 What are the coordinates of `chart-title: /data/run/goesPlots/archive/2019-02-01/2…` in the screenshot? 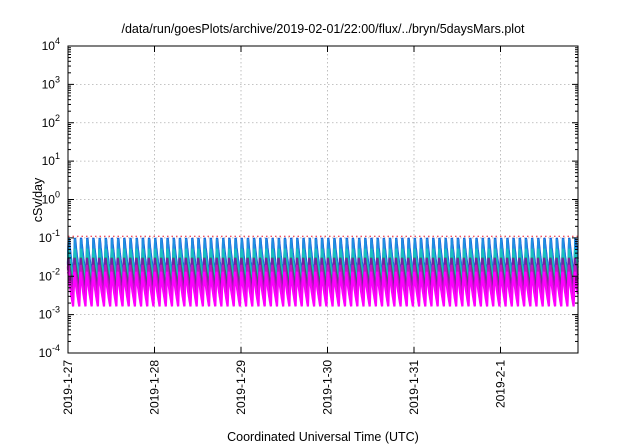 It's located at (323, 29).